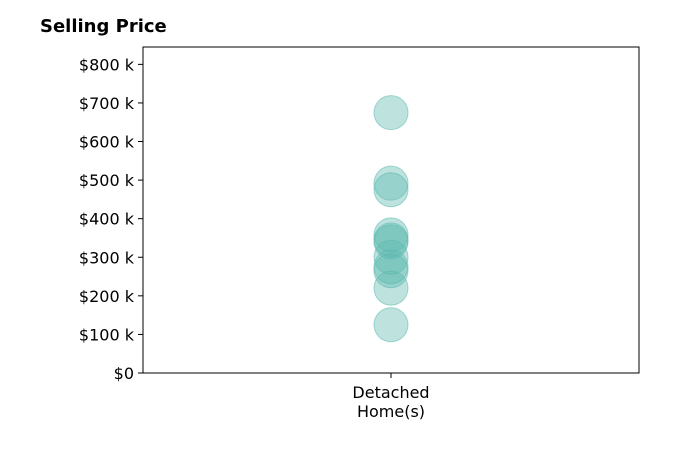 The image size is (679, 462). What do you see at coordinates (107, 103) in the screenshot?
I see `y-tick-label: $700 k` at bounding box center [107, 103].